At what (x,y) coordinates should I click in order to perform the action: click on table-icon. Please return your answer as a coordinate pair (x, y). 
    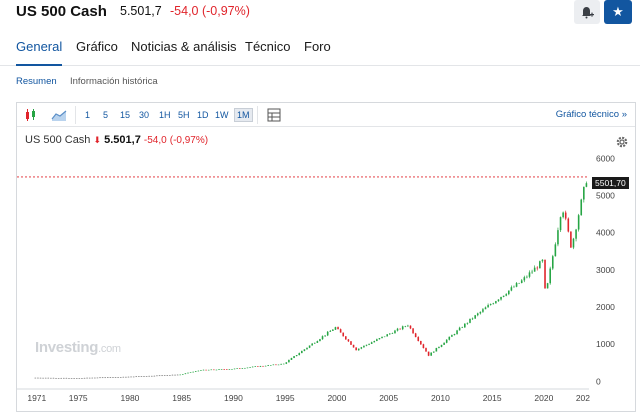
    Looking at the image, I should click on (274, 115).